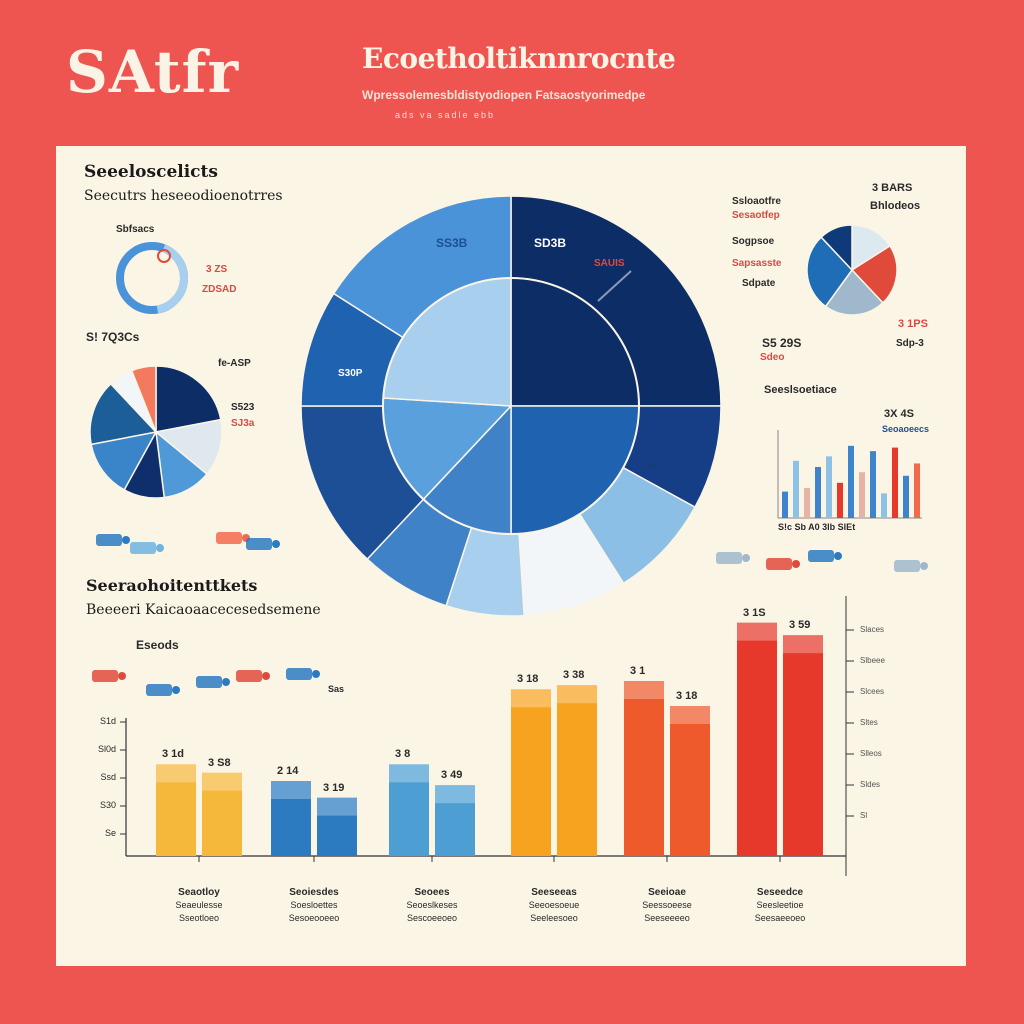 Image resolution: width=1024 pixels, height=1024 pixels. Describe the element at coordinates (870, 784) in the screenshot. I see `right-tick-label: Sldes` at that location.